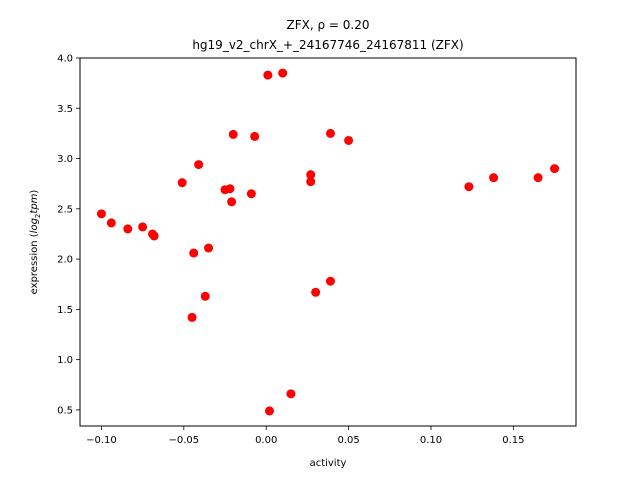 The image size is (640, 480). Describe the element at coordinates (305, 436) in the screenshot. I see `x-axis-ticks: −0.10 −0.05 0.00 0.05 0.10 0.15` at that location.